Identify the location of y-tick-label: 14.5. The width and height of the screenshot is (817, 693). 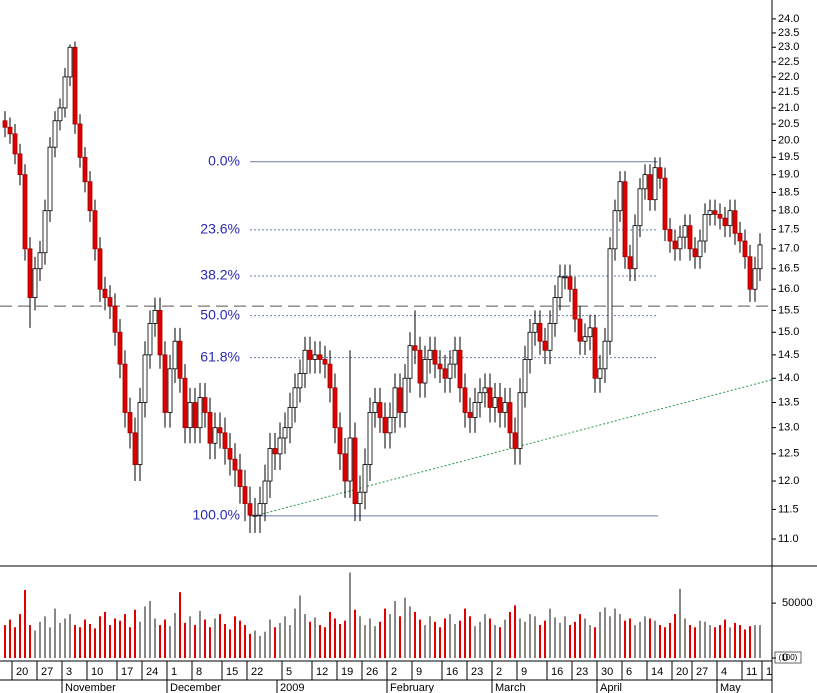
(788, 355).